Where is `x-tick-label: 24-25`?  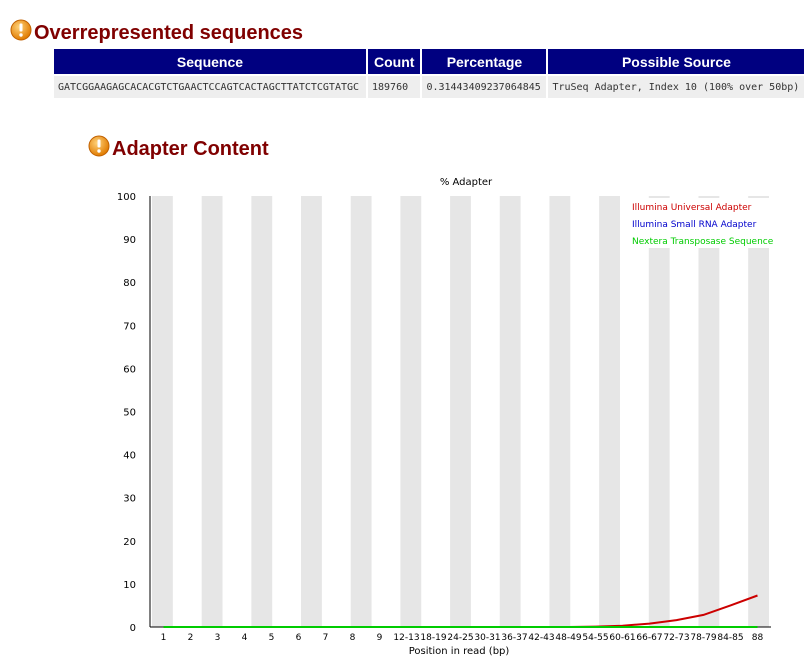
x-tick-label: 24-25 is located at coordinates (460, 638).